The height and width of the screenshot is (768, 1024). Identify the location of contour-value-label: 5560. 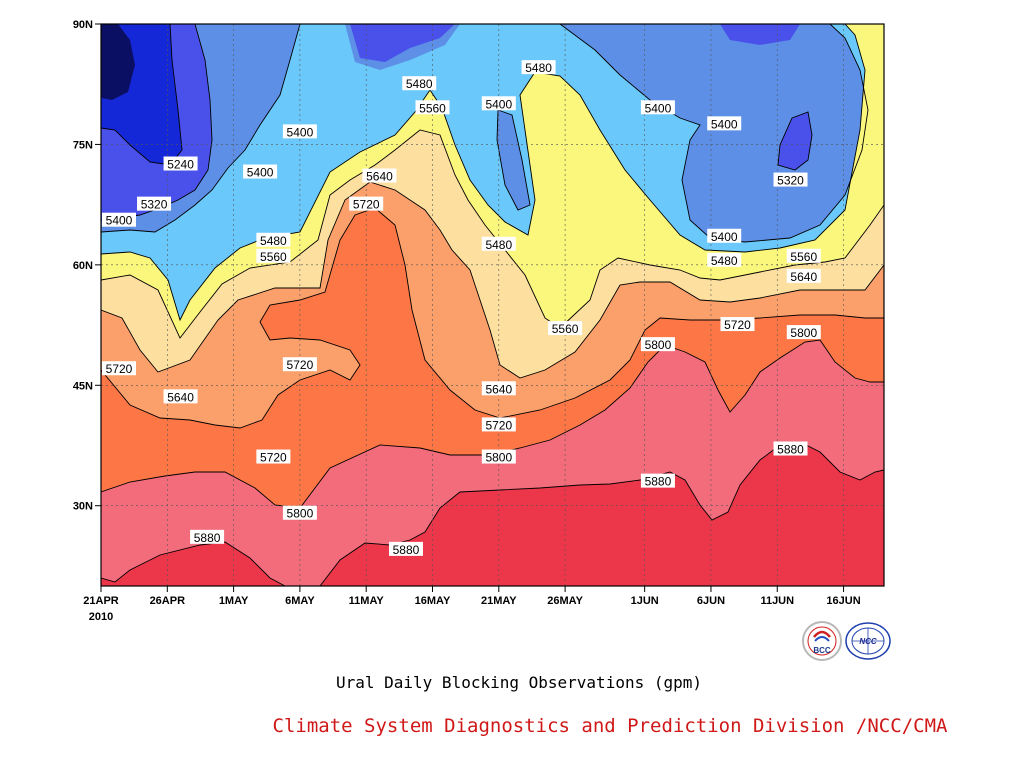
(273, 256).